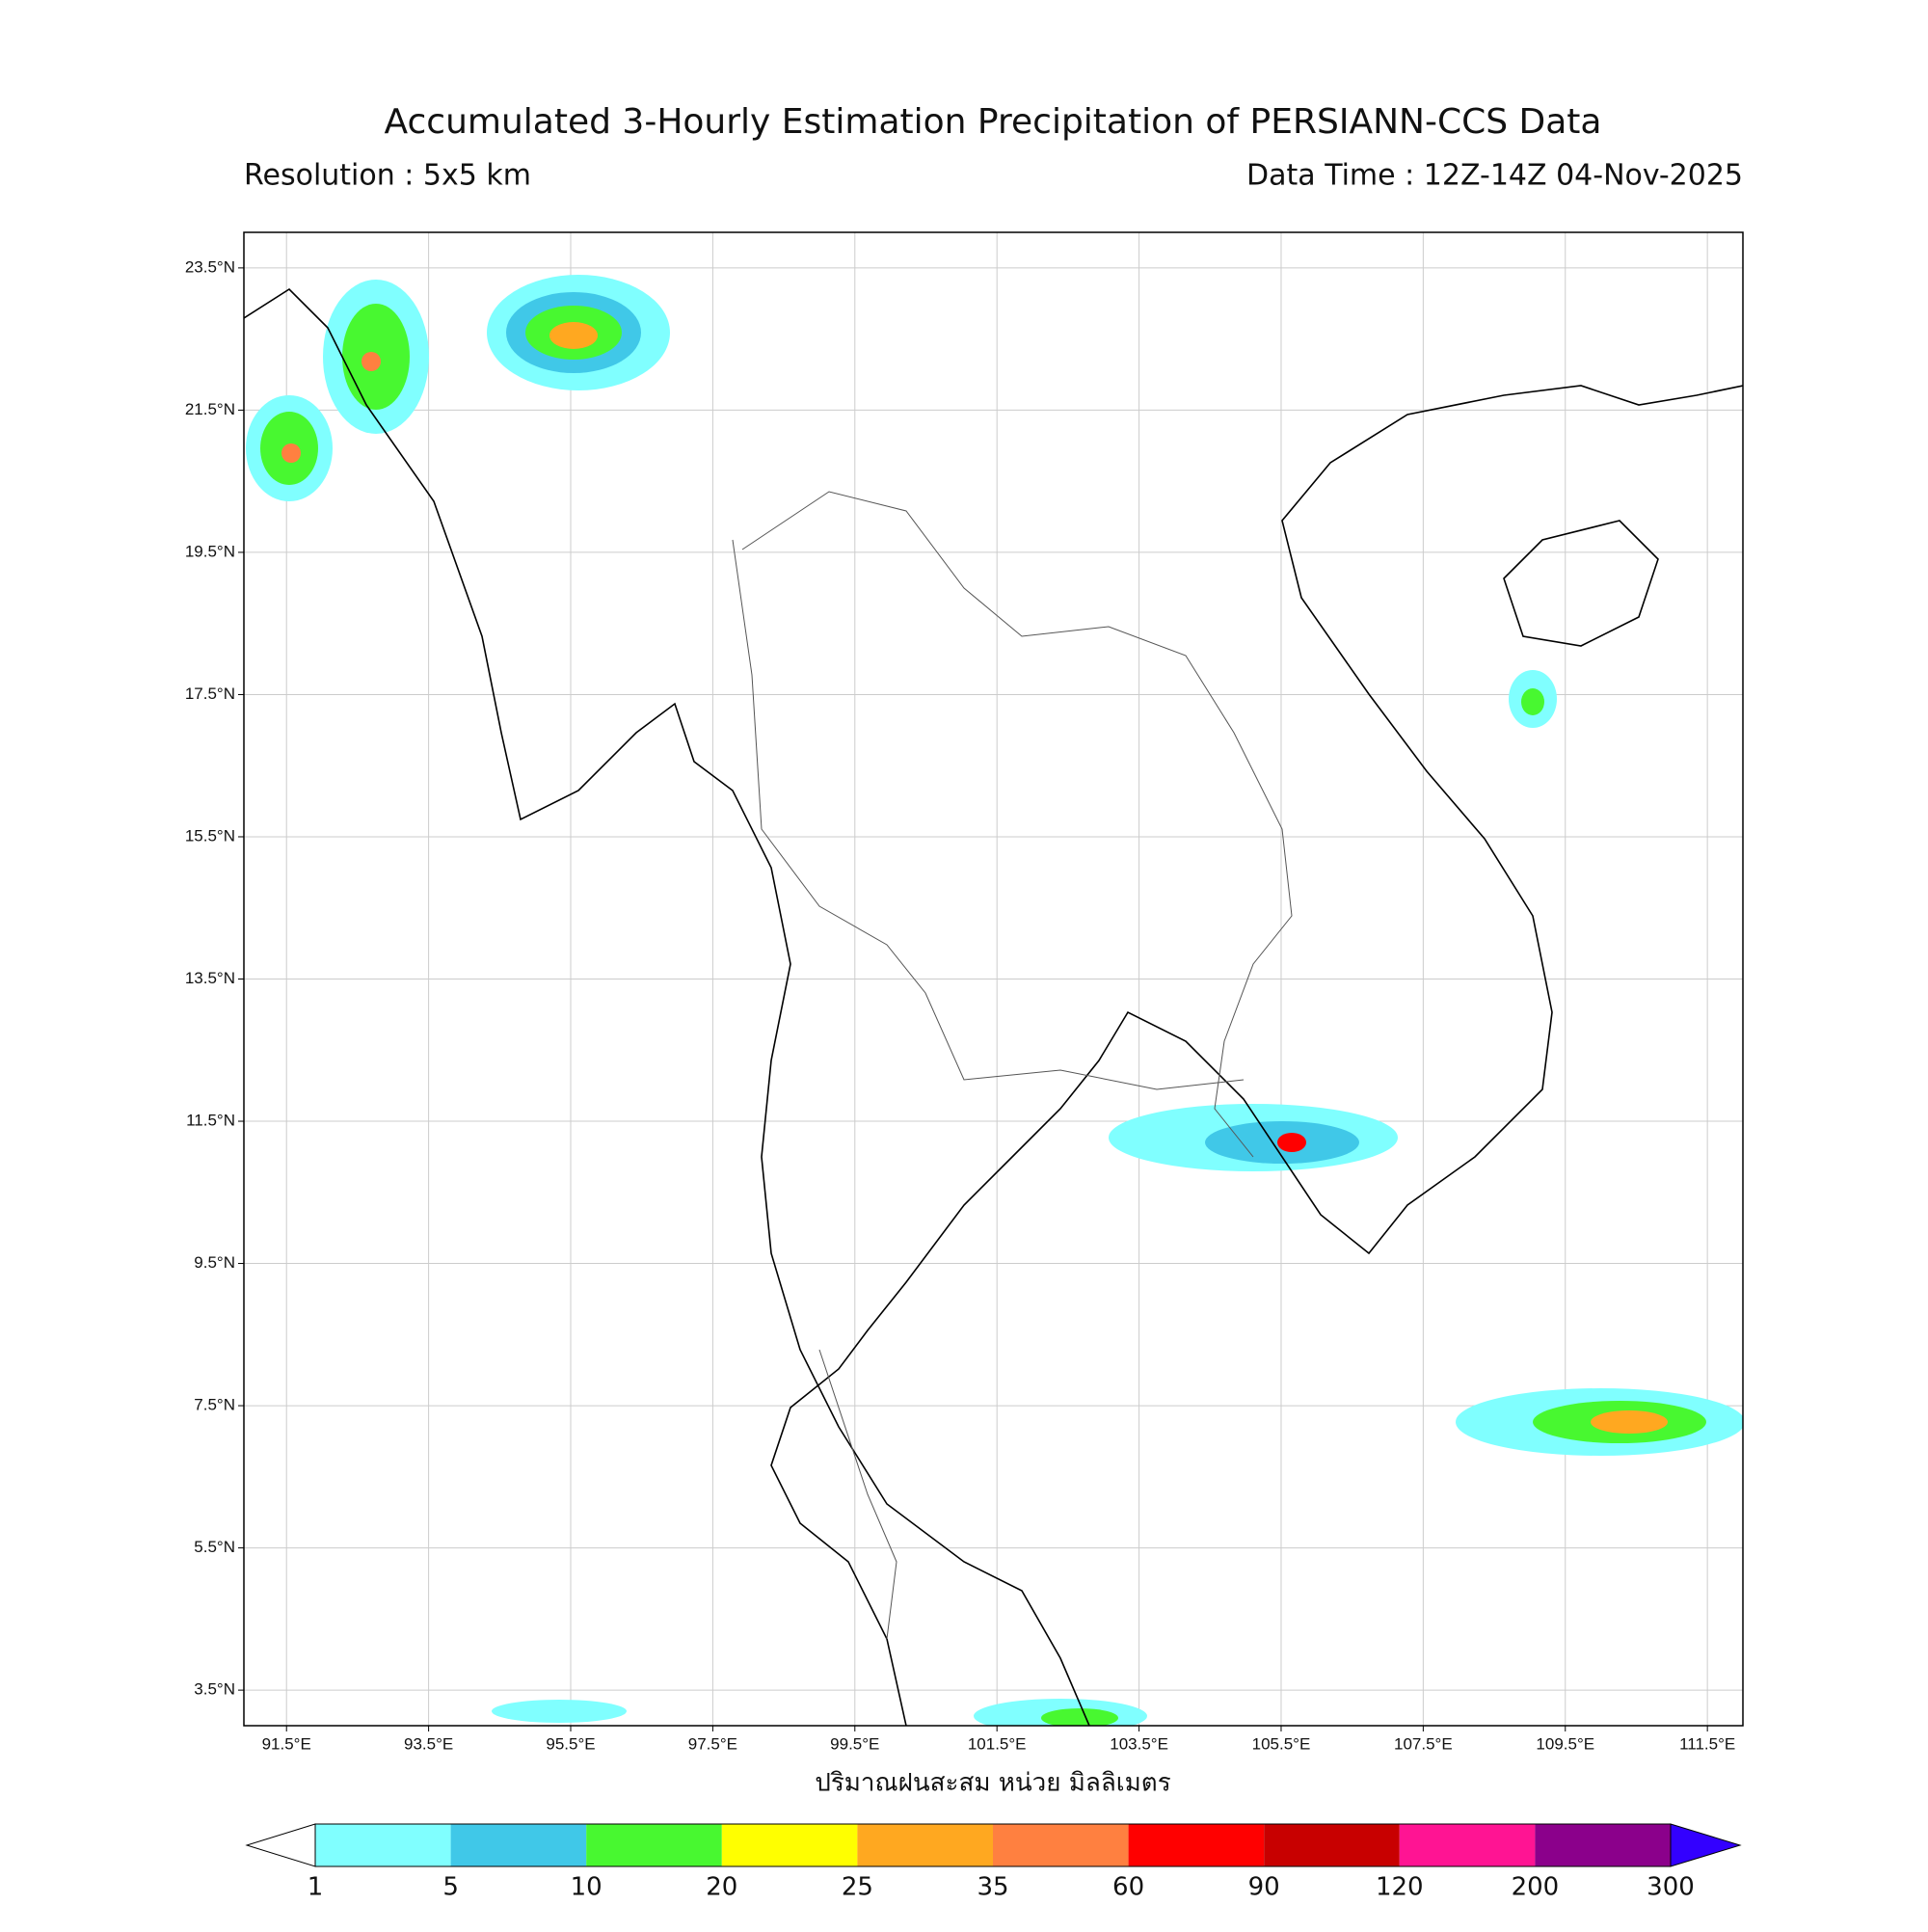 The height and width of the screenshot is (1932, 1928). I want to click on colorbar-label: 200, so click(1536, 1888).